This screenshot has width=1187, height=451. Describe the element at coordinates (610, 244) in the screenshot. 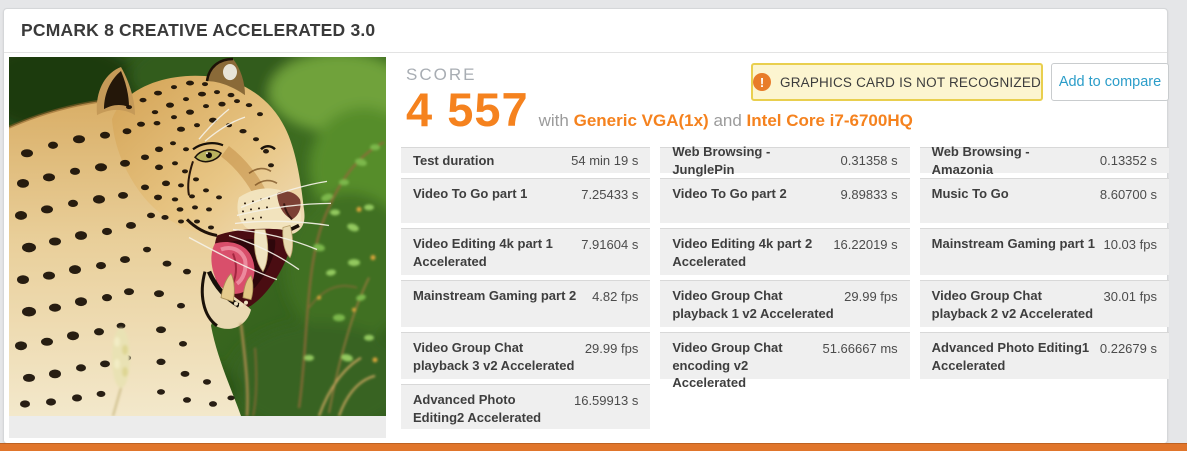

I see `result-value: 7.91604 s` at that location.